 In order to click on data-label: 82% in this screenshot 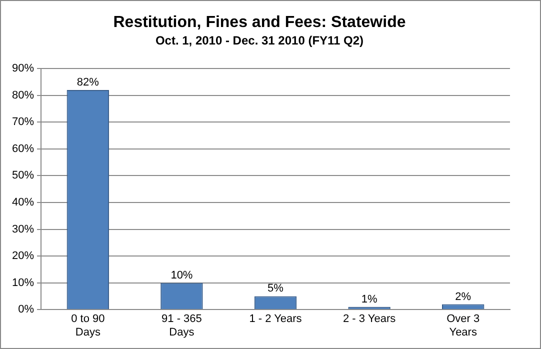, I will do `click(88, 82)`.